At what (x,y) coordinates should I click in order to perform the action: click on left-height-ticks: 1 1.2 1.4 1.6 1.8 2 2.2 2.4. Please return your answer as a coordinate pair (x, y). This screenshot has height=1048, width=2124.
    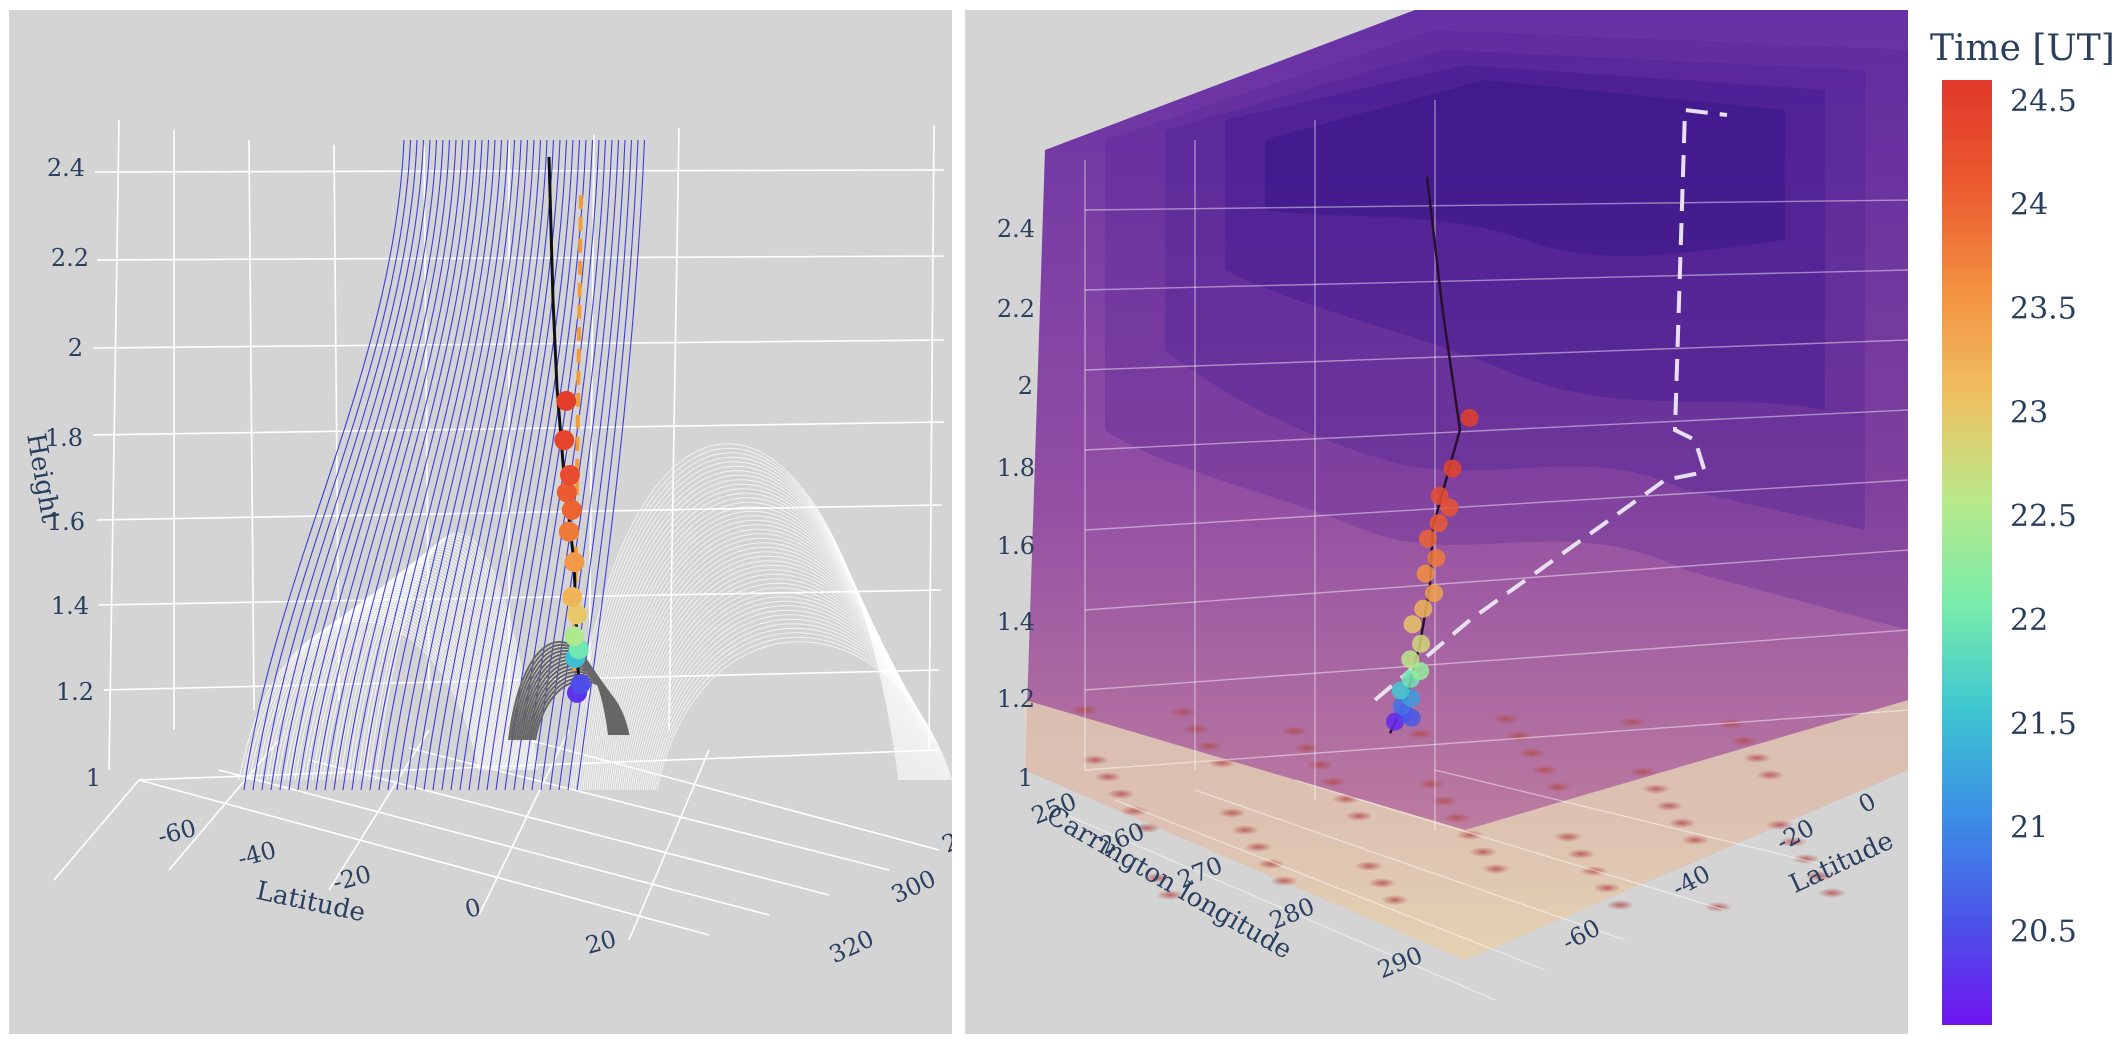
    Looking at the image, I should click on (73, 473).